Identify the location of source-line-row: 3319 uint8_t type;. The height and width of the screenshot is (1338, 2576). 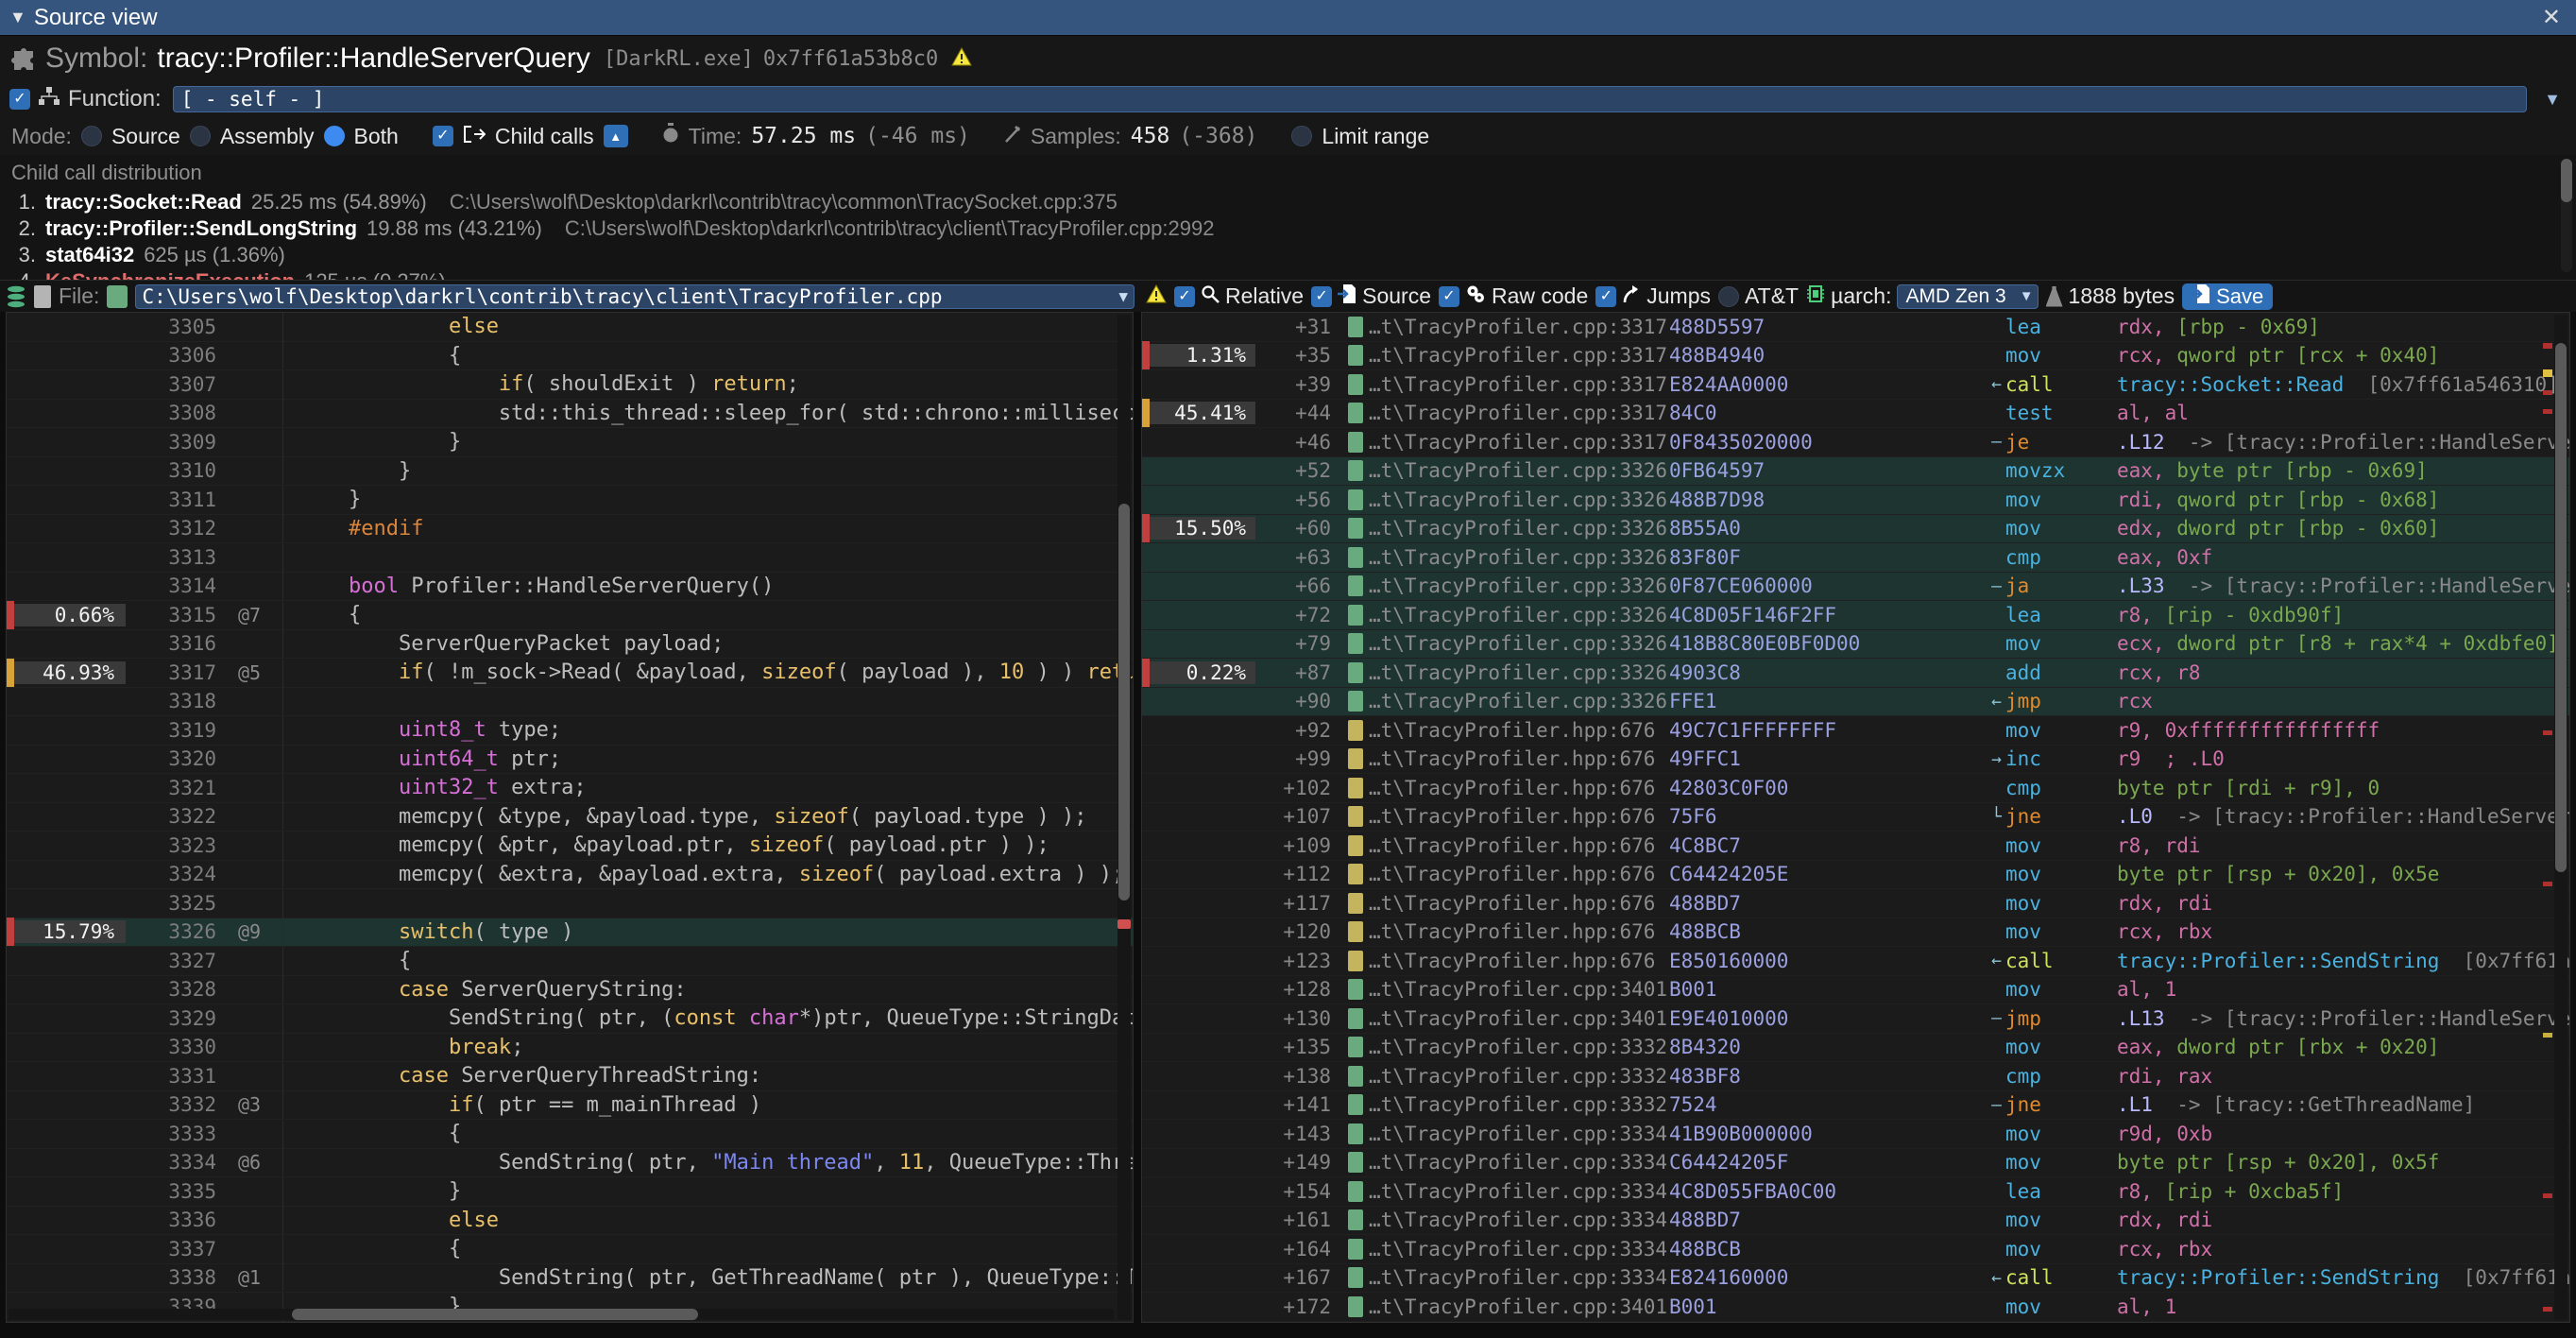
(570, 730).